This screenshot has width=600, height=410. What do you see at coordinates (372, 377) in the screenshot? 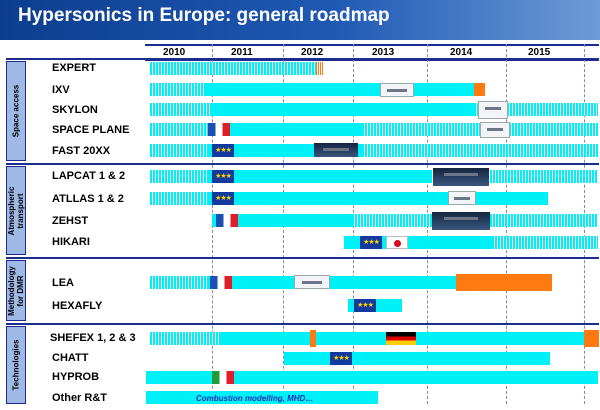
I see `bar-hyprob` at bounding box center [372, 377].